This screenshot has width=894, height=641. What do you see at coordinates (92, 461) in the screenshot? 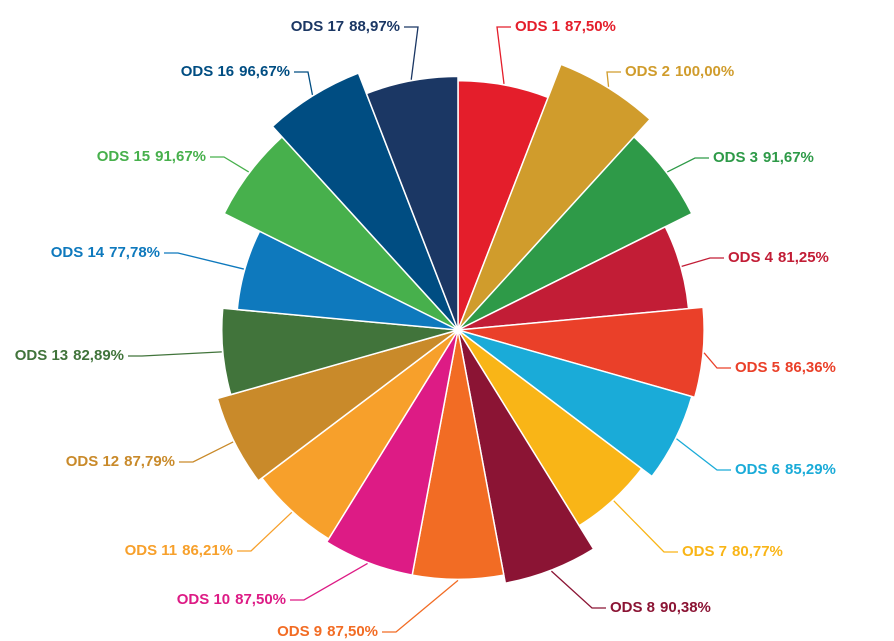
I see `category-label: ODS 12` at bounding box center [92, 461].